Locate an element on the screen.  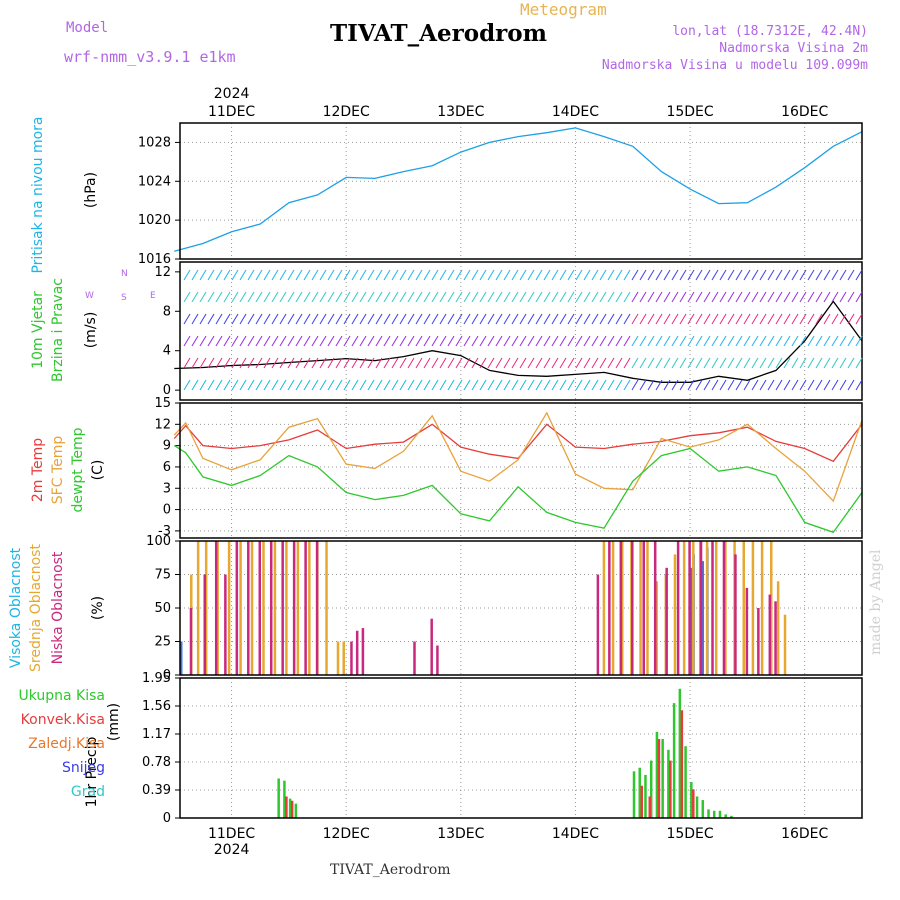
y-tick-label: 1.56 is located at coordinates (156, 706).